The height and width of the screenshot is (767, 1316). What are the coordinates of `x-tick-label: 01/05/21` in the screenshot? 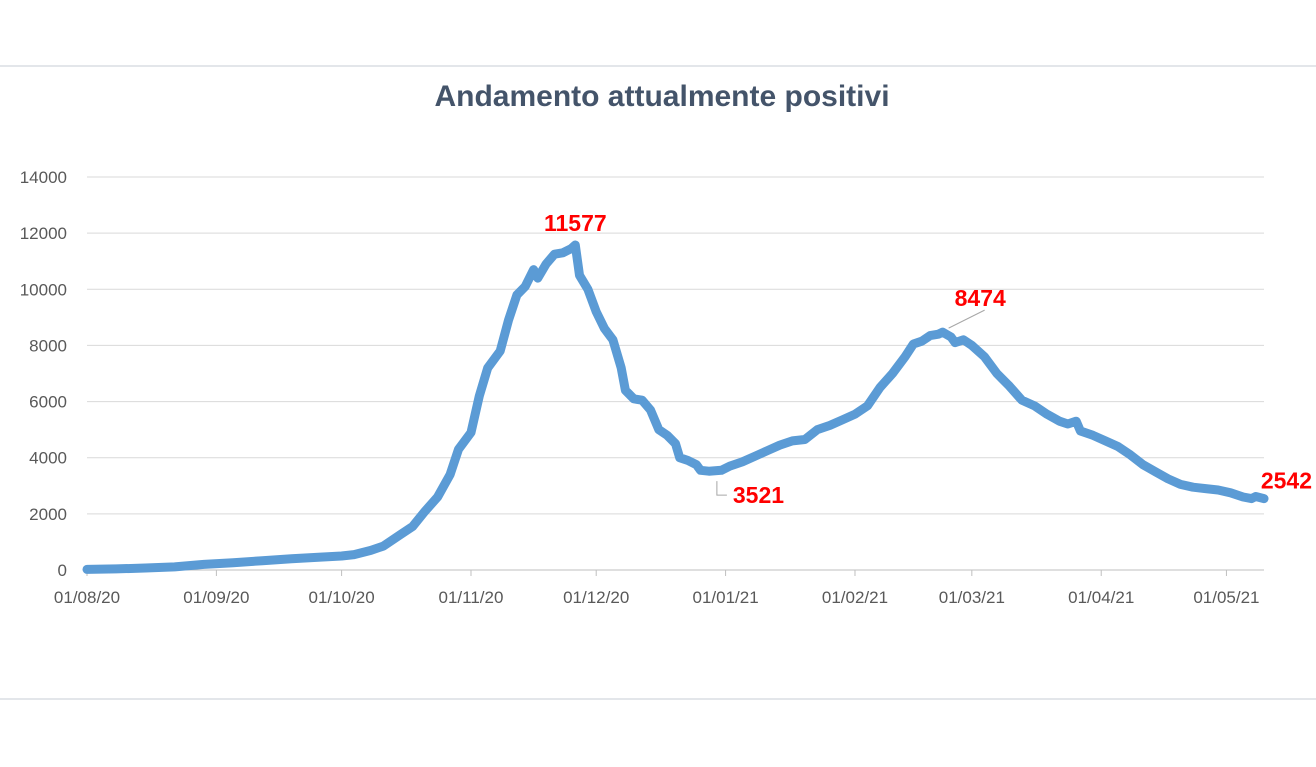 It's located at (1226, 597).